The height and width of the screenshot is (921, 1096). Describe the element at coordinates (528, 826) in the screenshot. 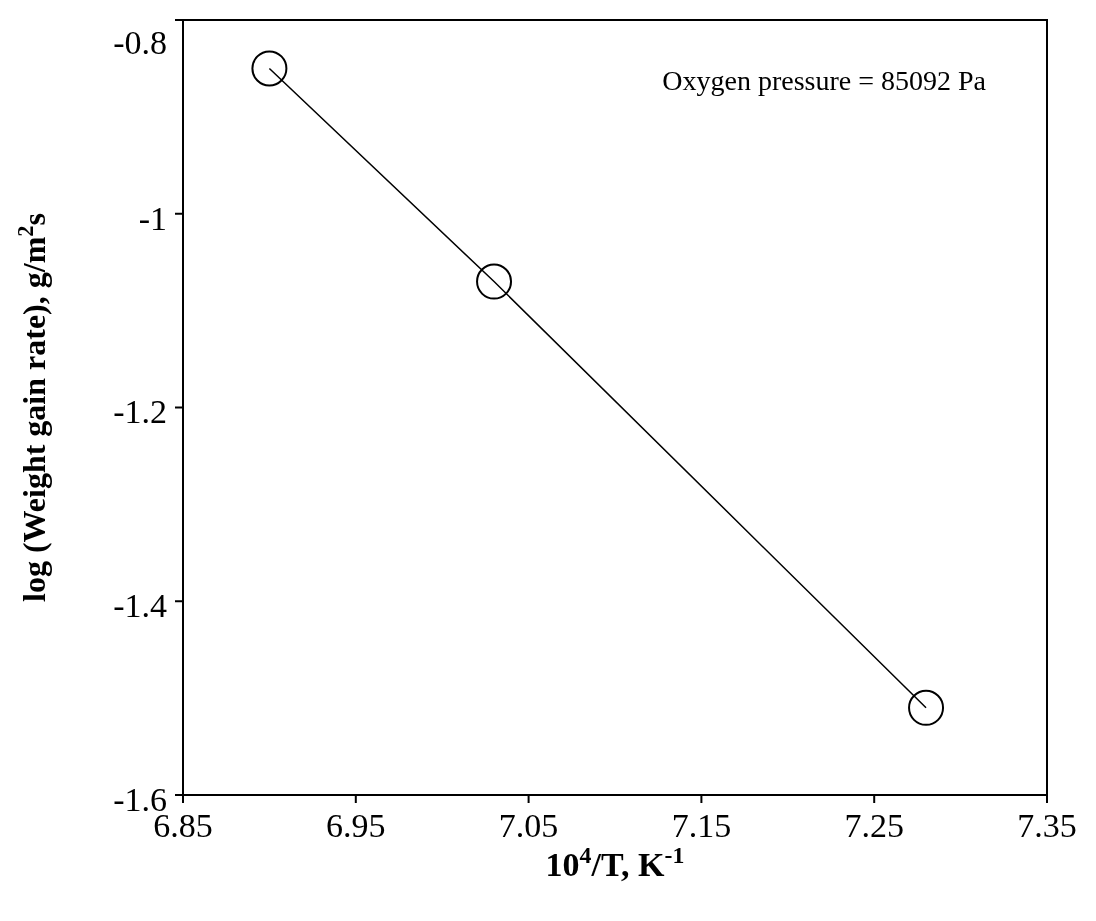

I see `x-tick-label: 7.05` at that location.